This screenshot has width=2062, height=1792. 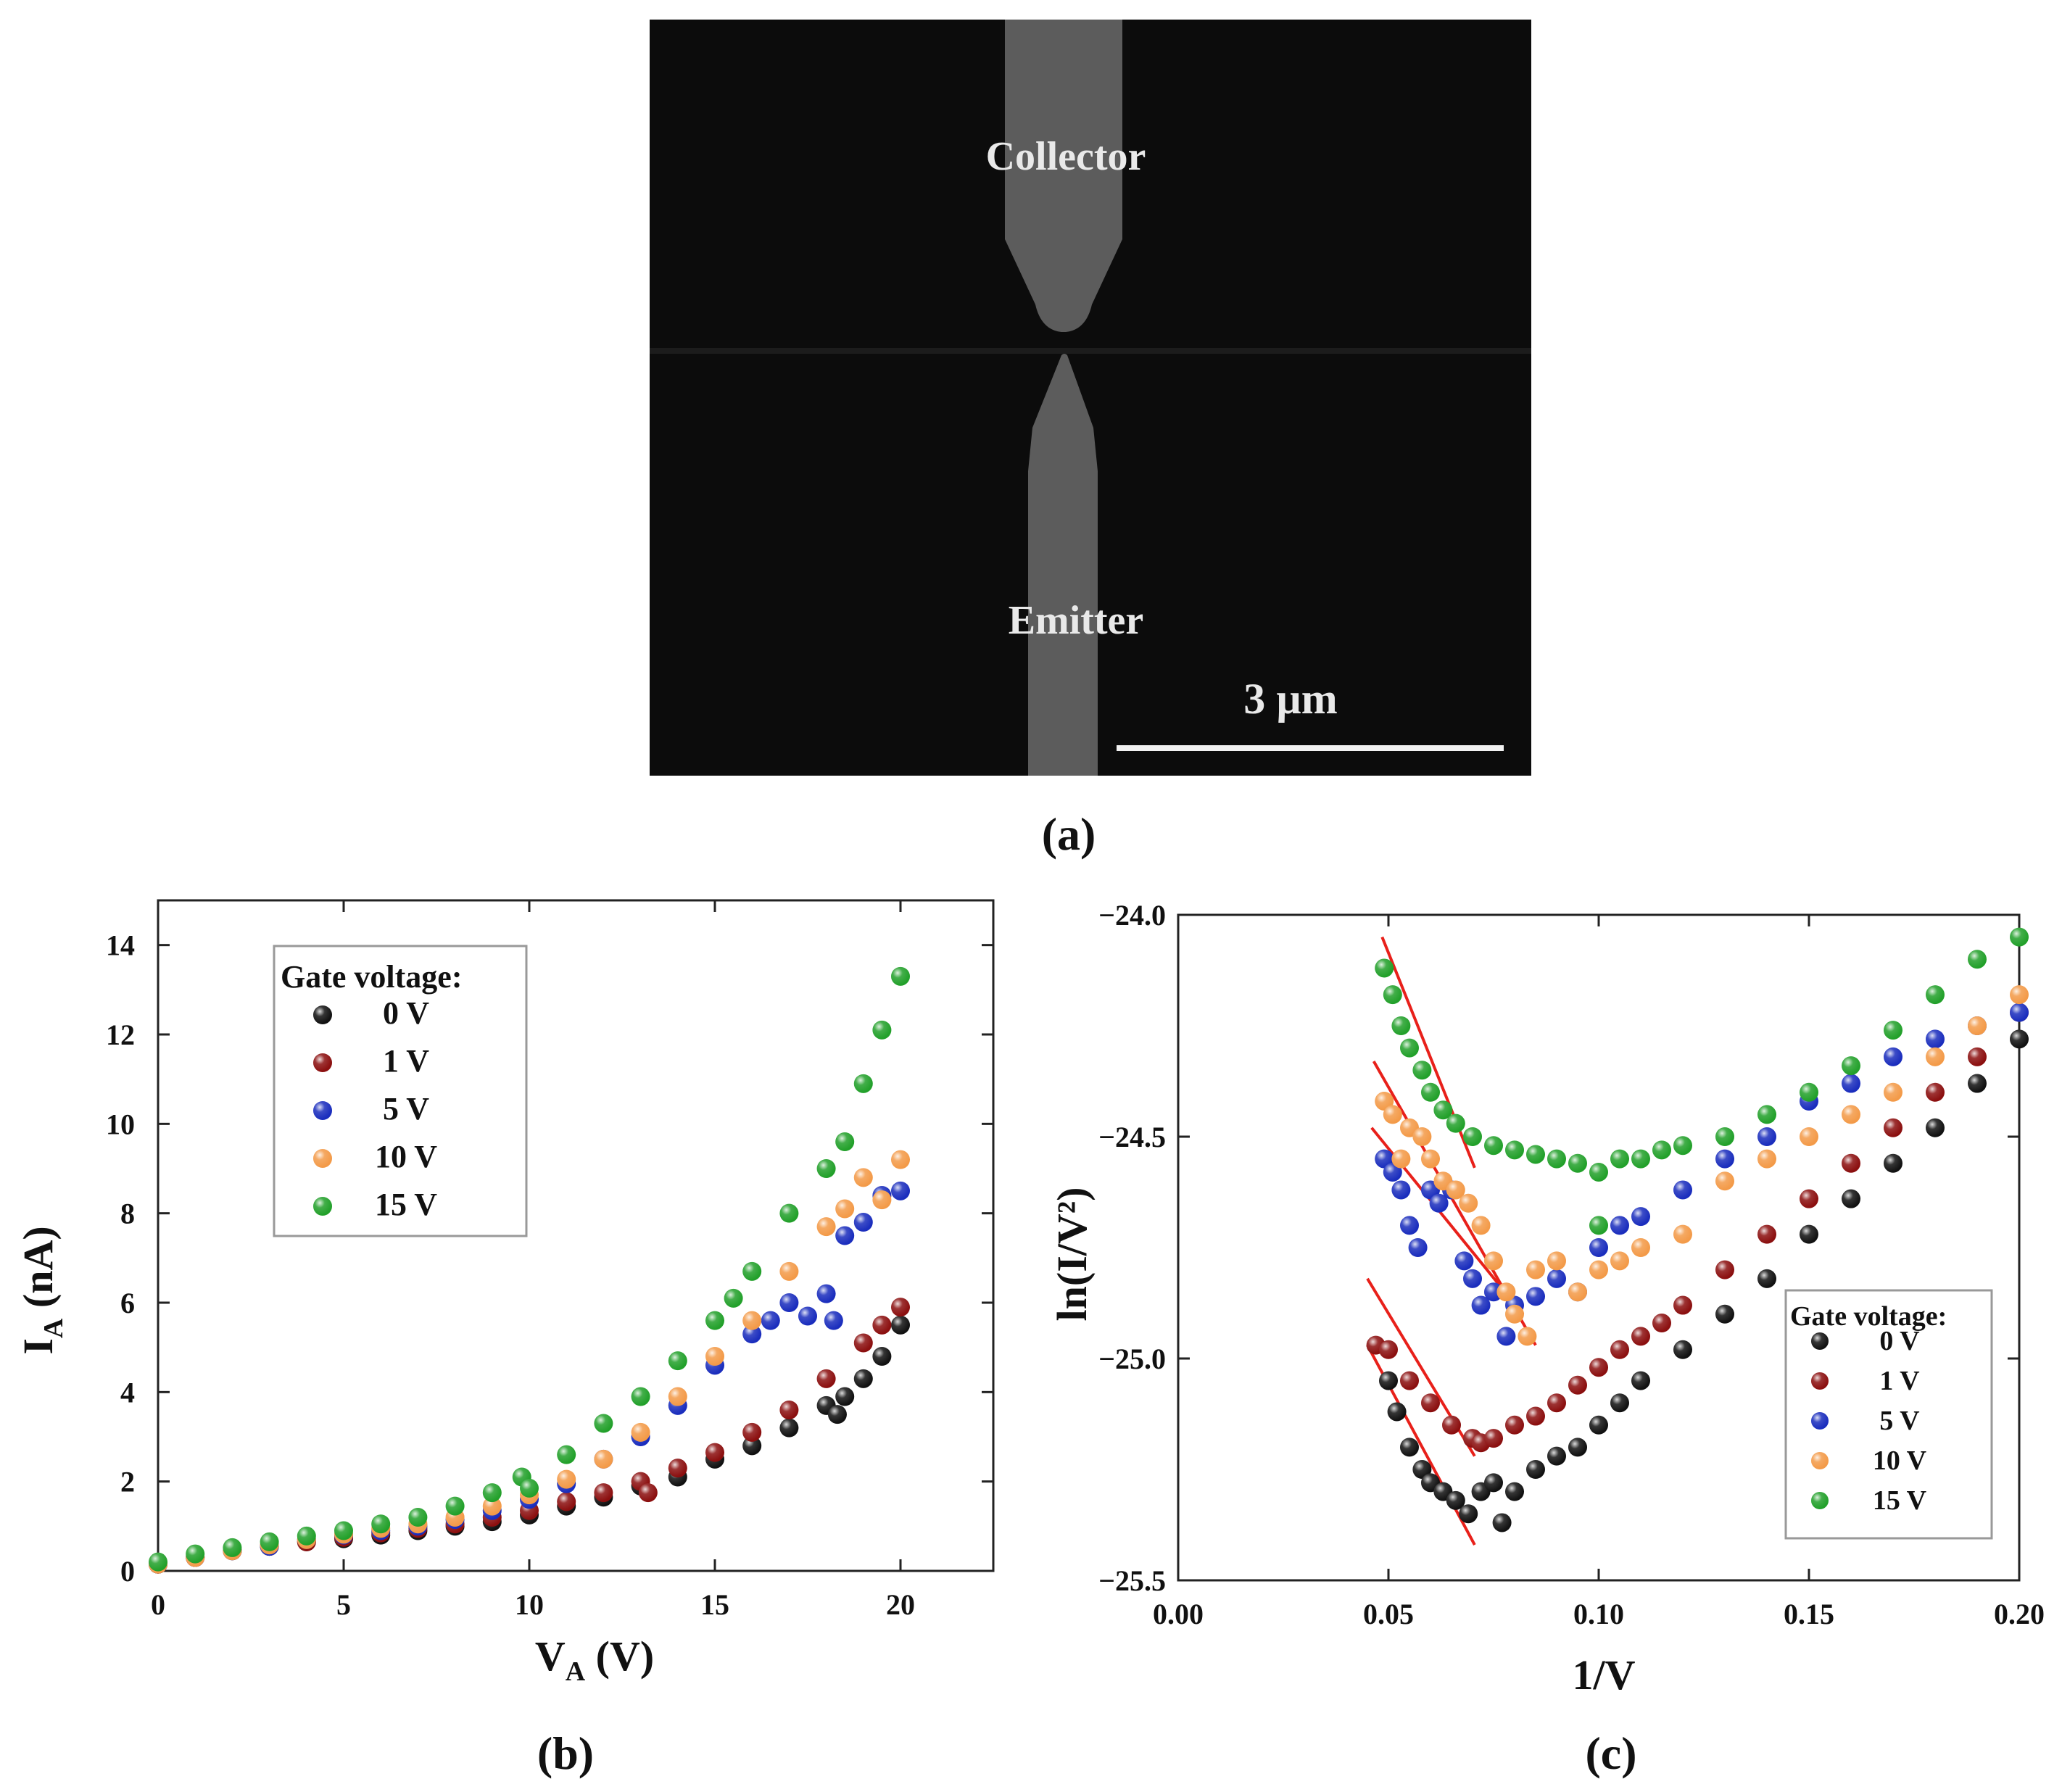 I want to click on chart-b-xtick-label: 0, so click(x=158, y=1605).